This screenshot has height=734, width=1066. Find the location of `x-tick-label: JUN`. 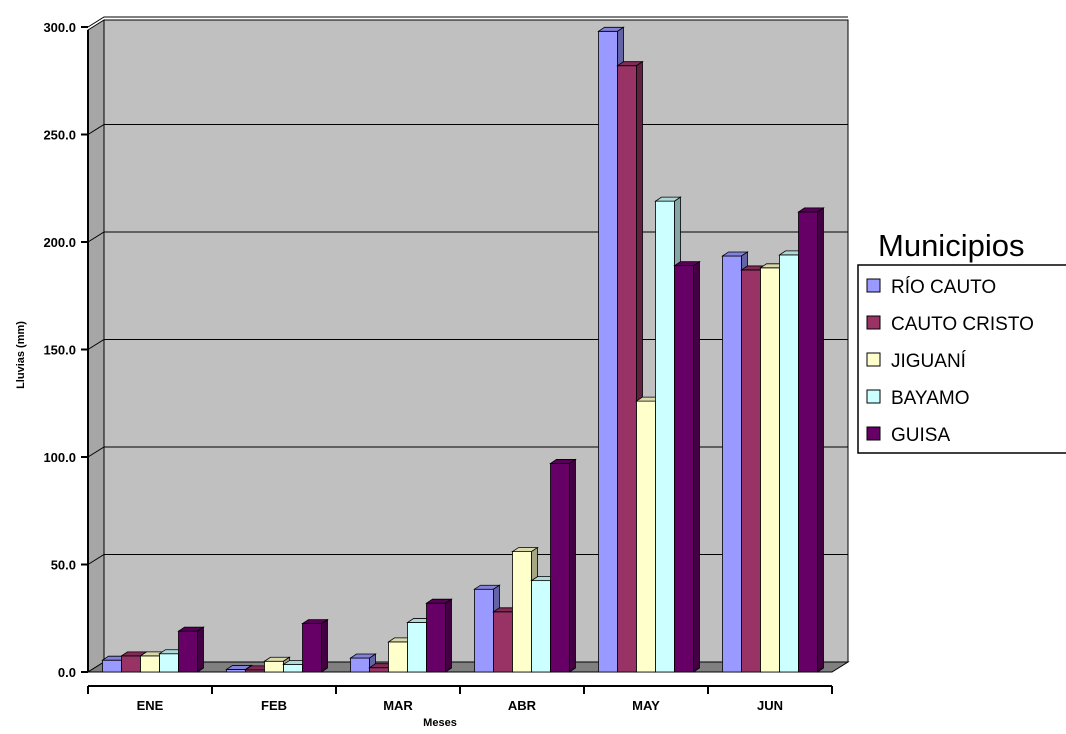

x-tick-label: JUN is located at coordinates (770, 705).